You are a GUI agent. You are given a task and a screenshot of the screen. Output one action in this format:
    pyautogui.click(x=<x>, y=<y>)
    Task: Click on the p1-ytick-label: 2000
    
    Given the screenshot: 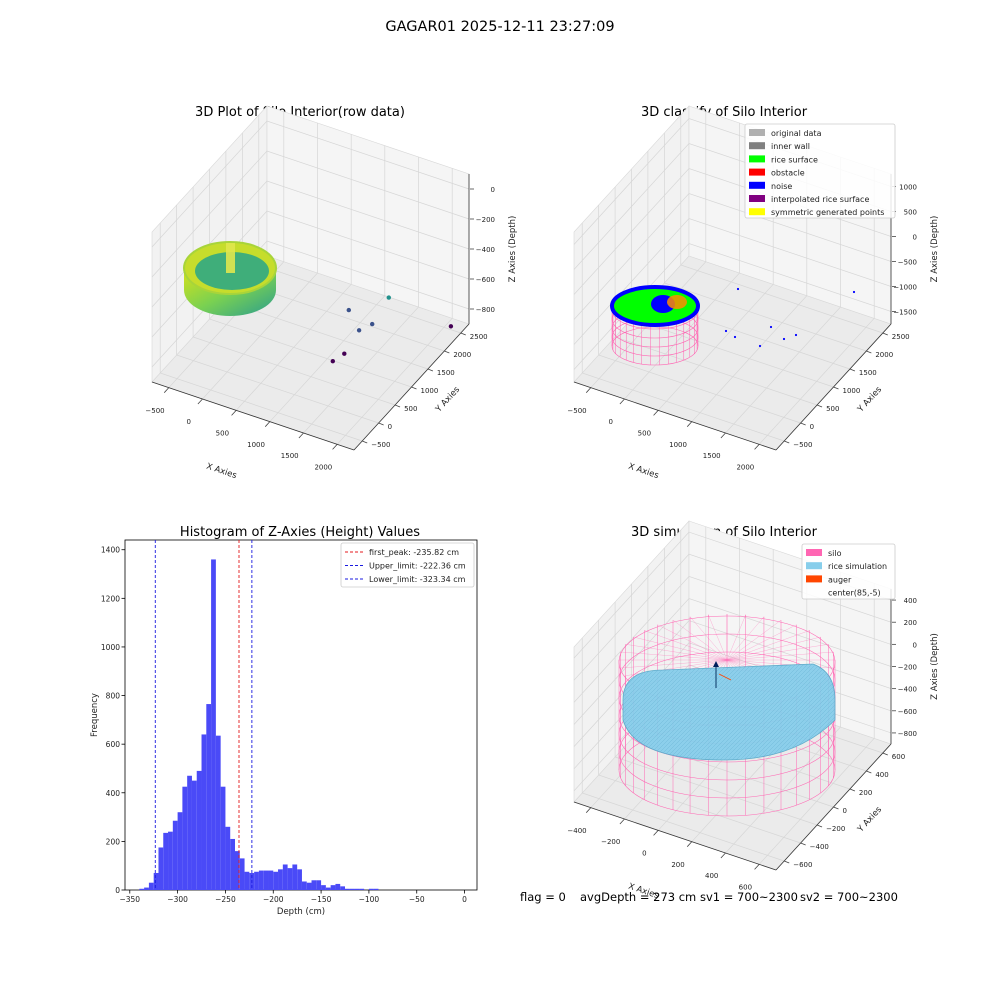 What is the action you would take?
    pyautogui.click(x=462, y=355)
    